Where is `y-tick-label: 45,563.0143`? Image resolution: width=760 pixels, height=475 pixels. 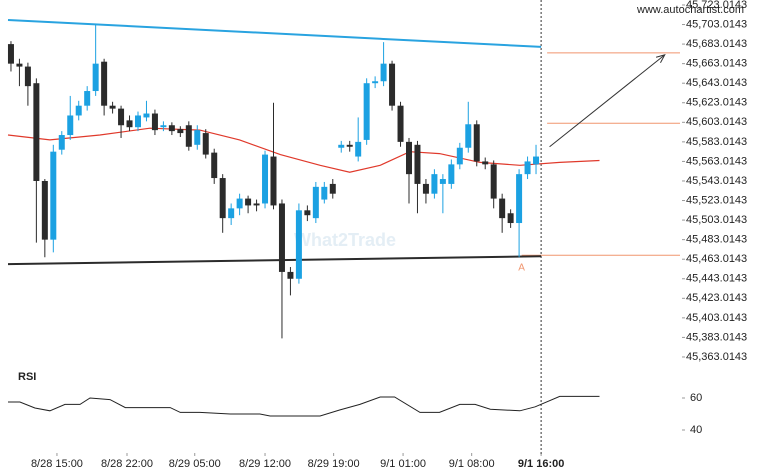
y-tick-label: 45,563.0143 is located at coordinates (716, 161).